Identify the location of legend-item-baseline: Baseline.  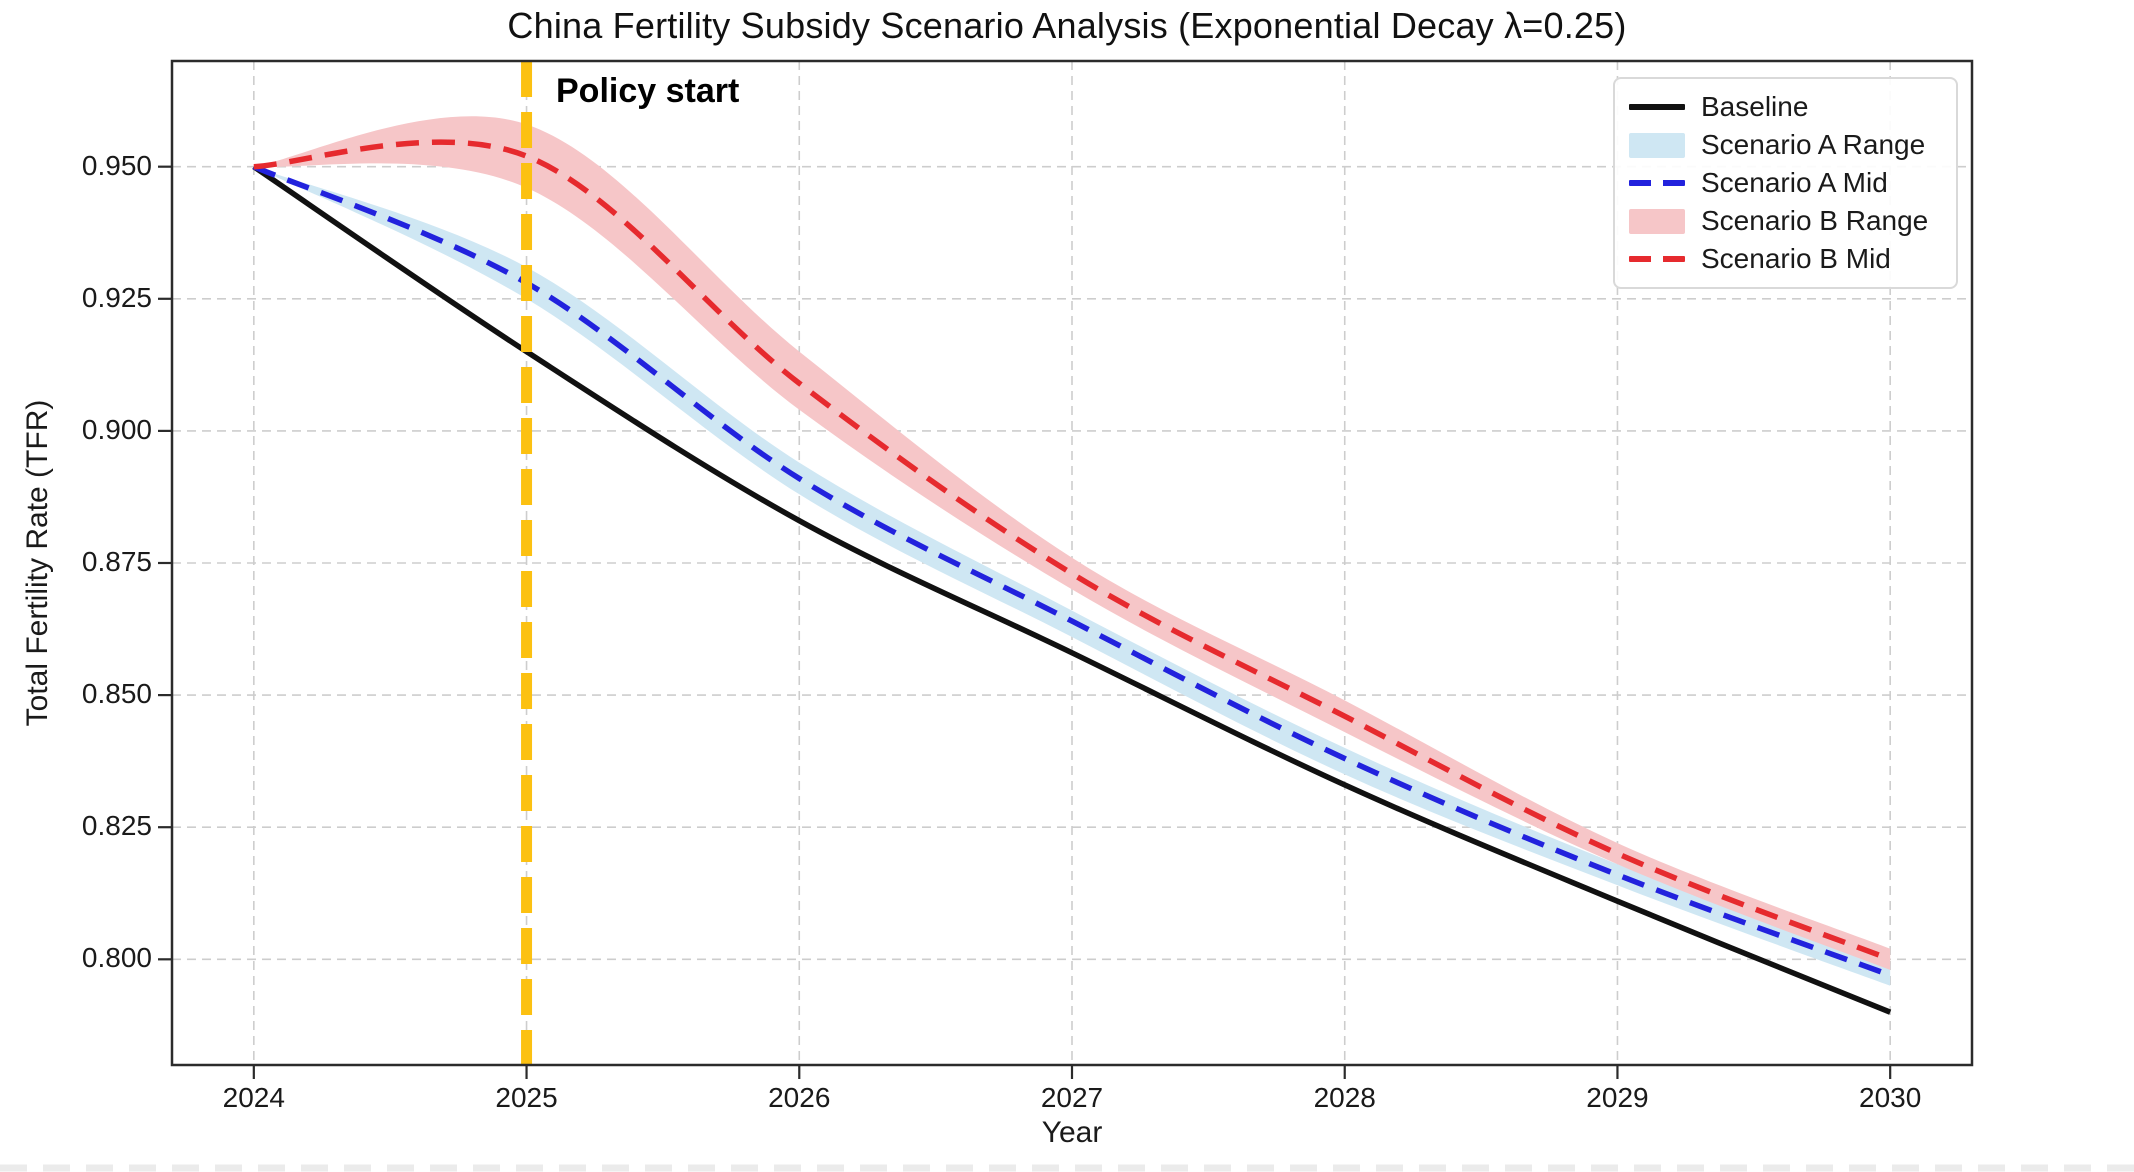
(1785, 107).